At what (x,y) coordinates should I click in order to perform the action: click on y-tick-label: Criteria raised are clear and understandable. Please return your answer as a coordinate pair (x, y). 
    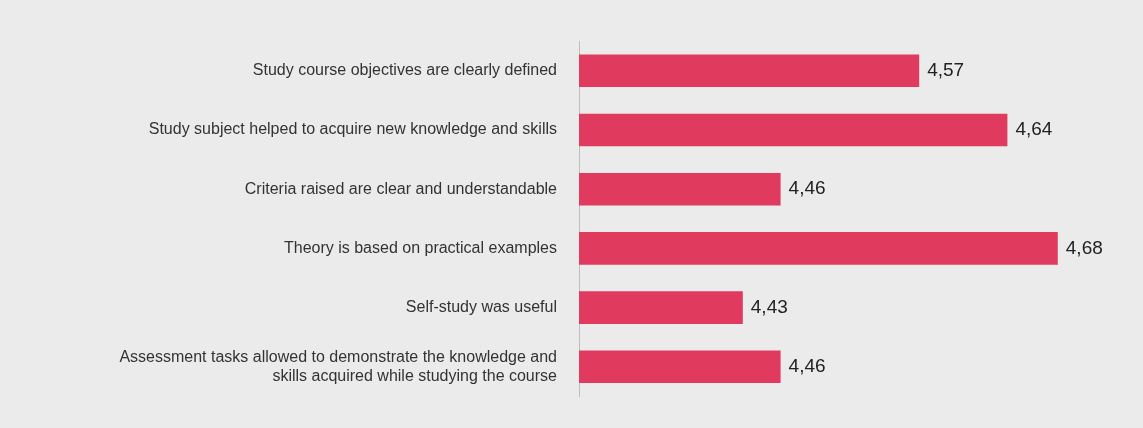
    Looking at the image, I should click on (401, 188).